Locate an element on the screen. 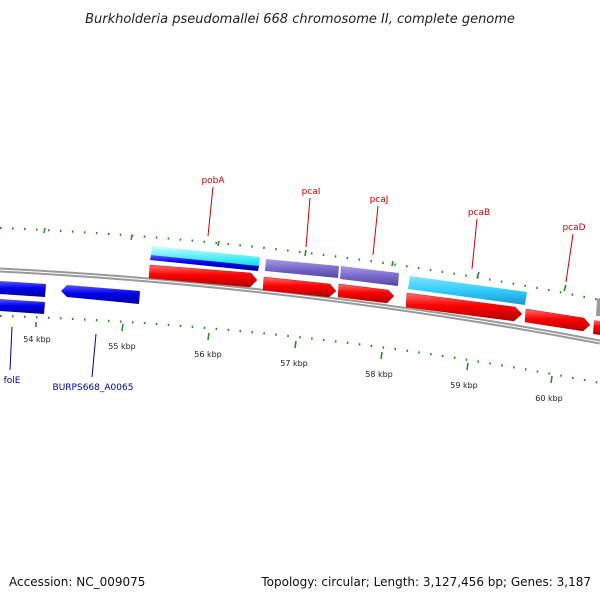 This screenshot has width=600, height=600. upper-tick-ring is located at coordinates (300, 264).